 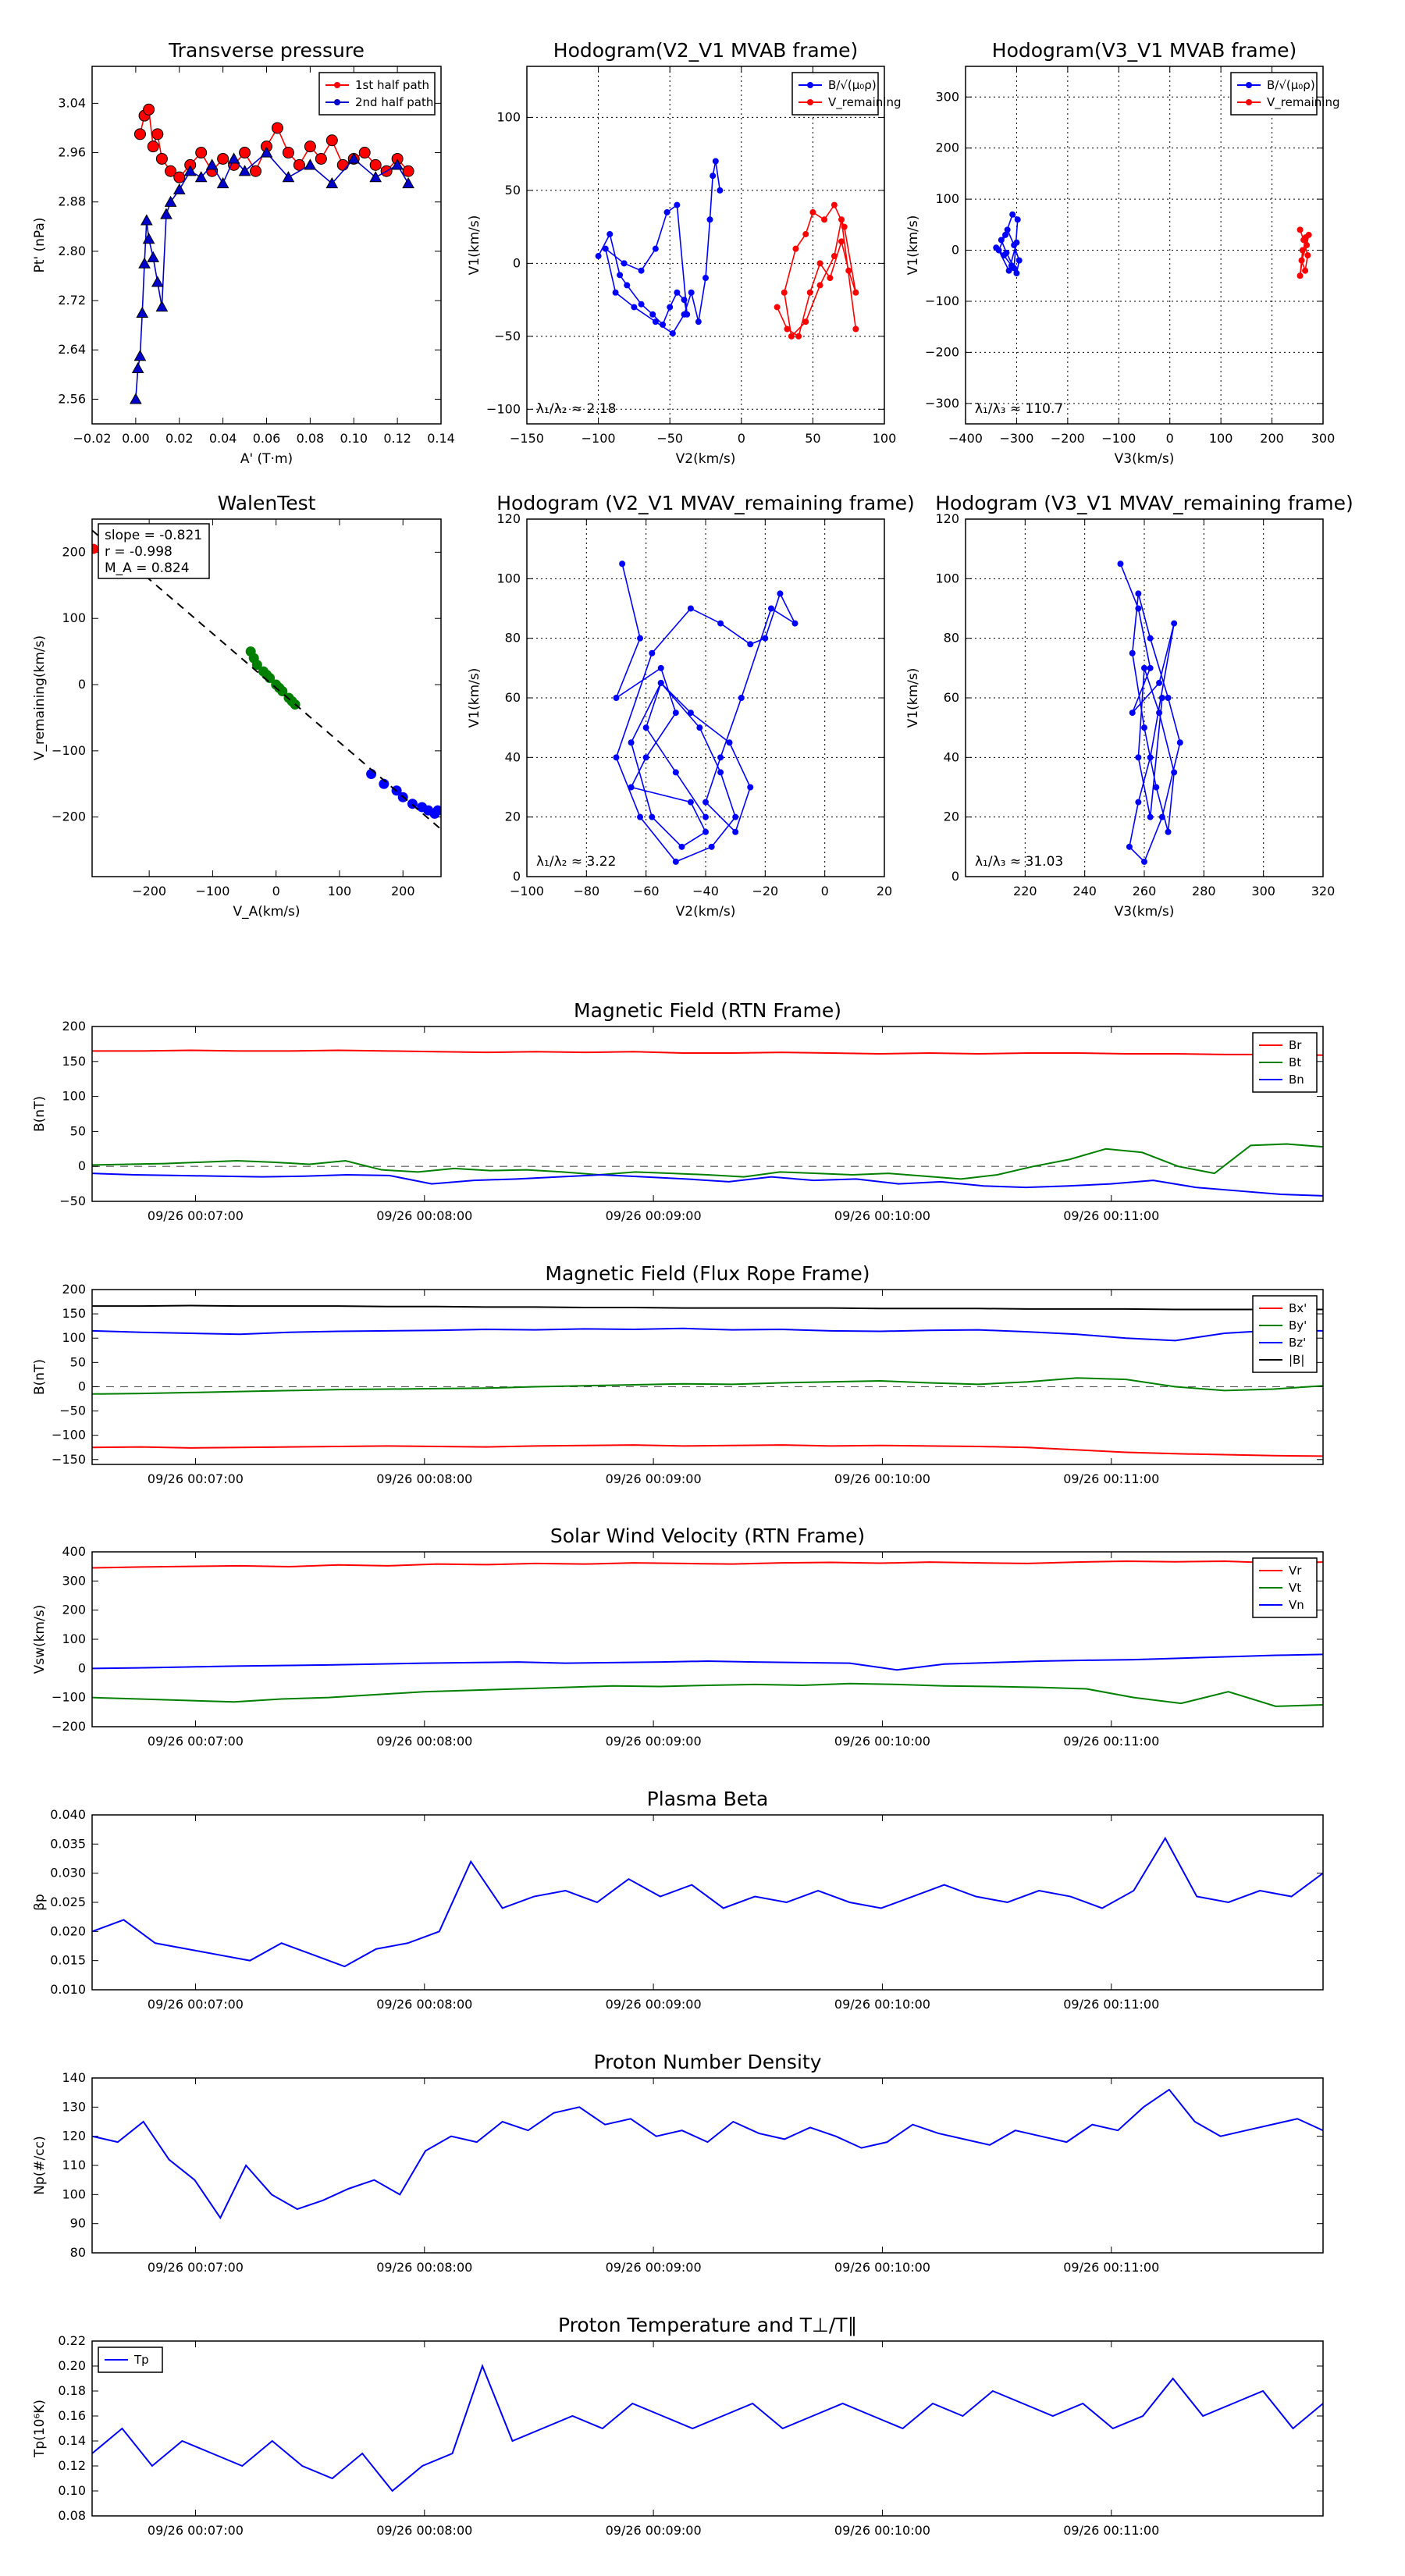 What do you see at coordinates (706, 51) in the screenshot?
I see `chart-title: Hodogram(V2_V1 MVAB frame)` at bounding box center [706, 51].